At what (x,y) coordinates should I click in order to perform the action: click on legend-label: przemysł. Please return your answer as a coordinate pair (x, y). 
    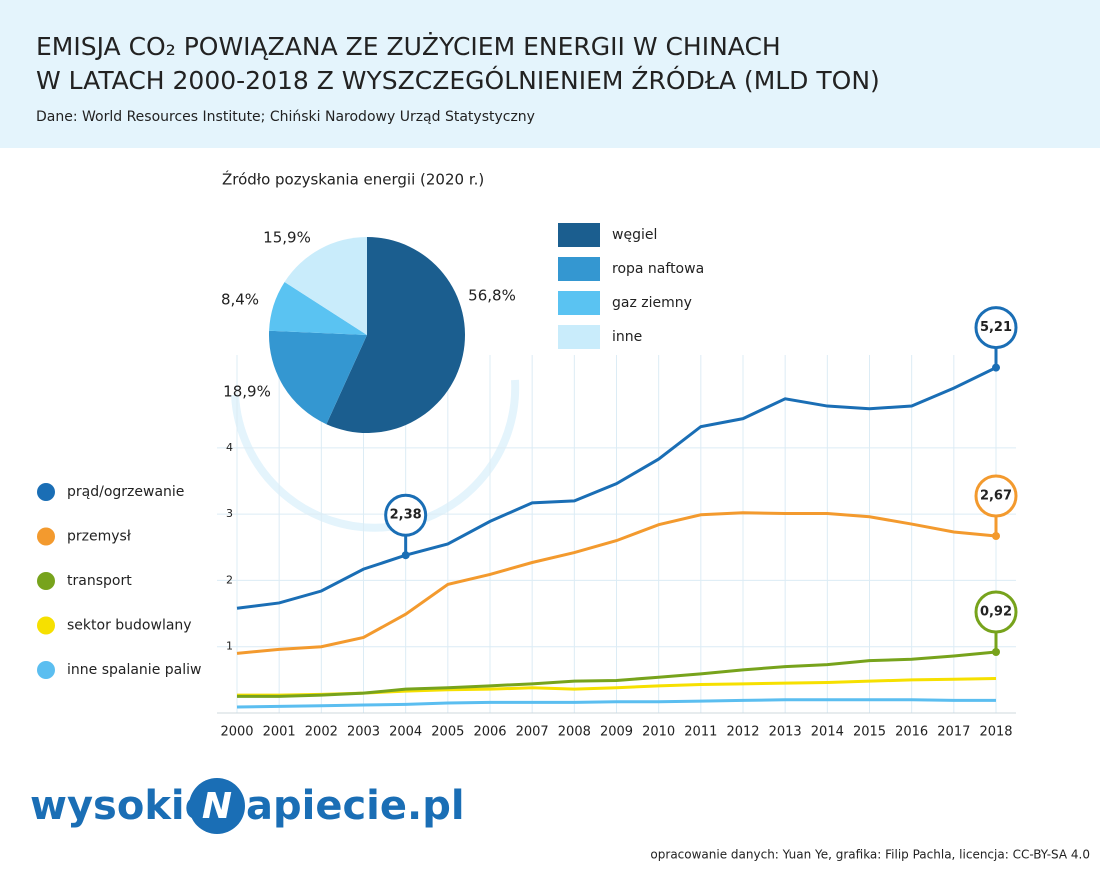
    Looking at the image, I should click on (99, 537).